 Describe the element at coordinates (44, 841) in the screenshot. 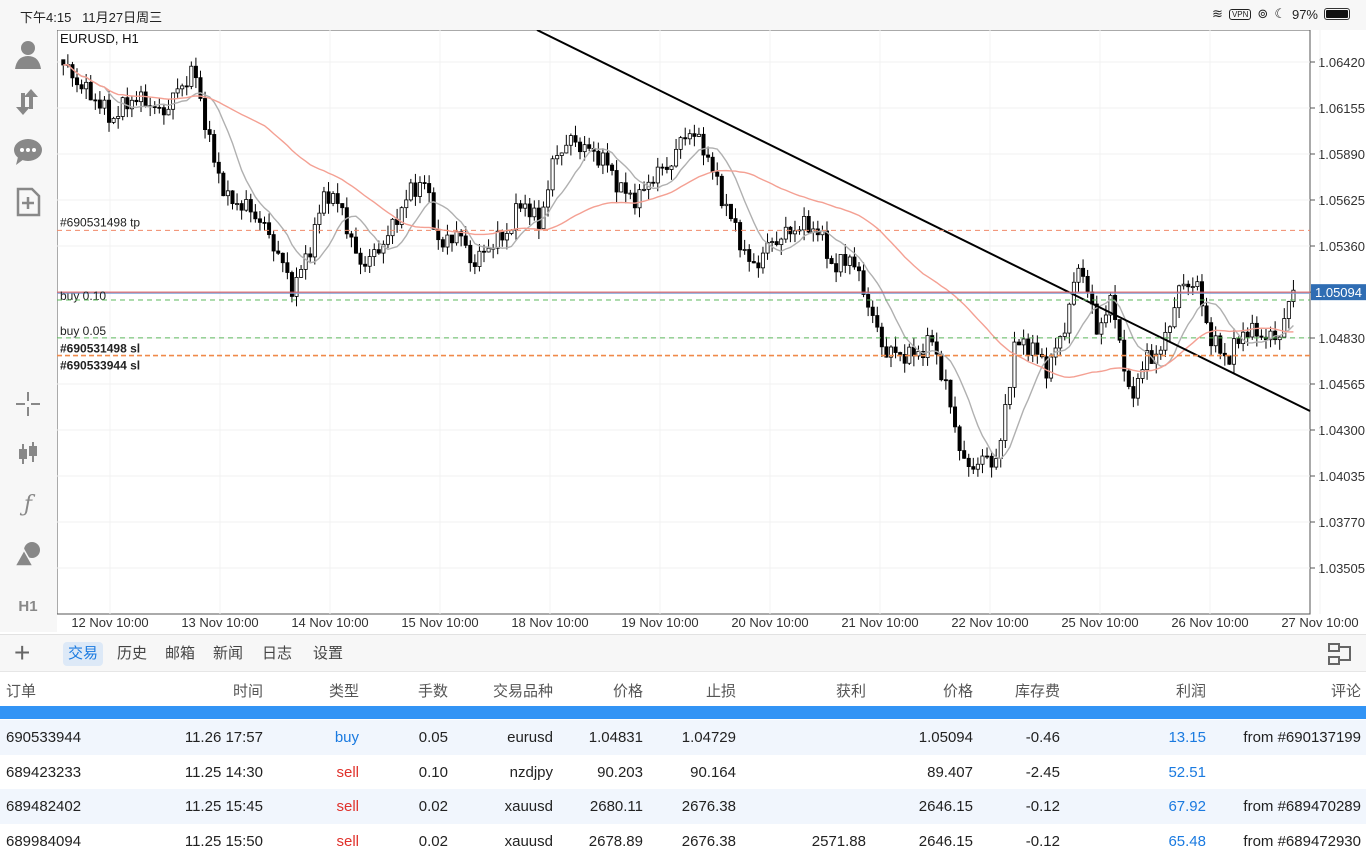

I see `cell-order: 689984094` at that location.